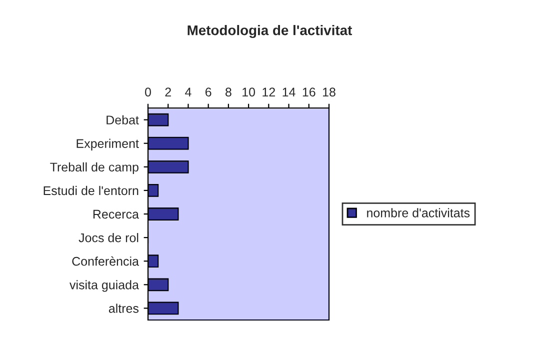 Image resolution: width=539 pixels, height=345 pixels. Describe the element at coordinates (108, 237) in the screenshot. I see `y-tick-label: Jocs de rol` at that location.